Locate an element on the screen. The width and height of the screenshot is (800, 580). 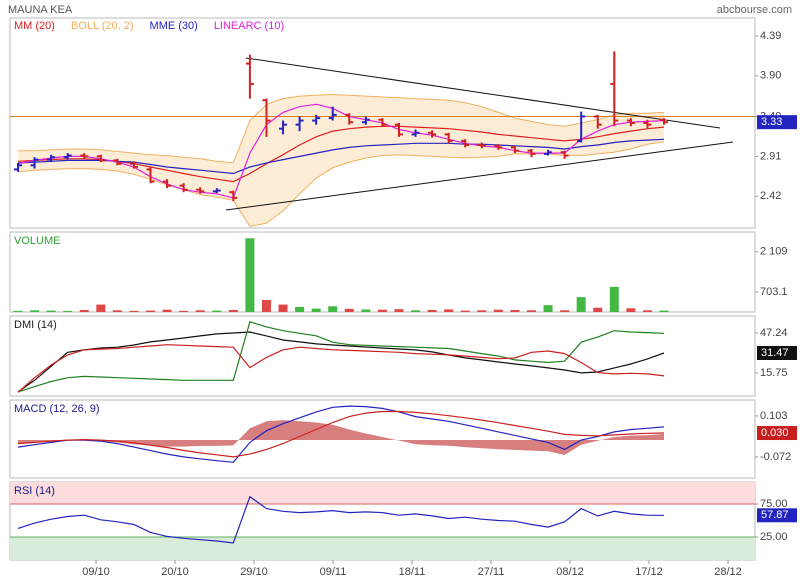
legend-entry: LINEARC (10) is located at coordinates (249, 26).